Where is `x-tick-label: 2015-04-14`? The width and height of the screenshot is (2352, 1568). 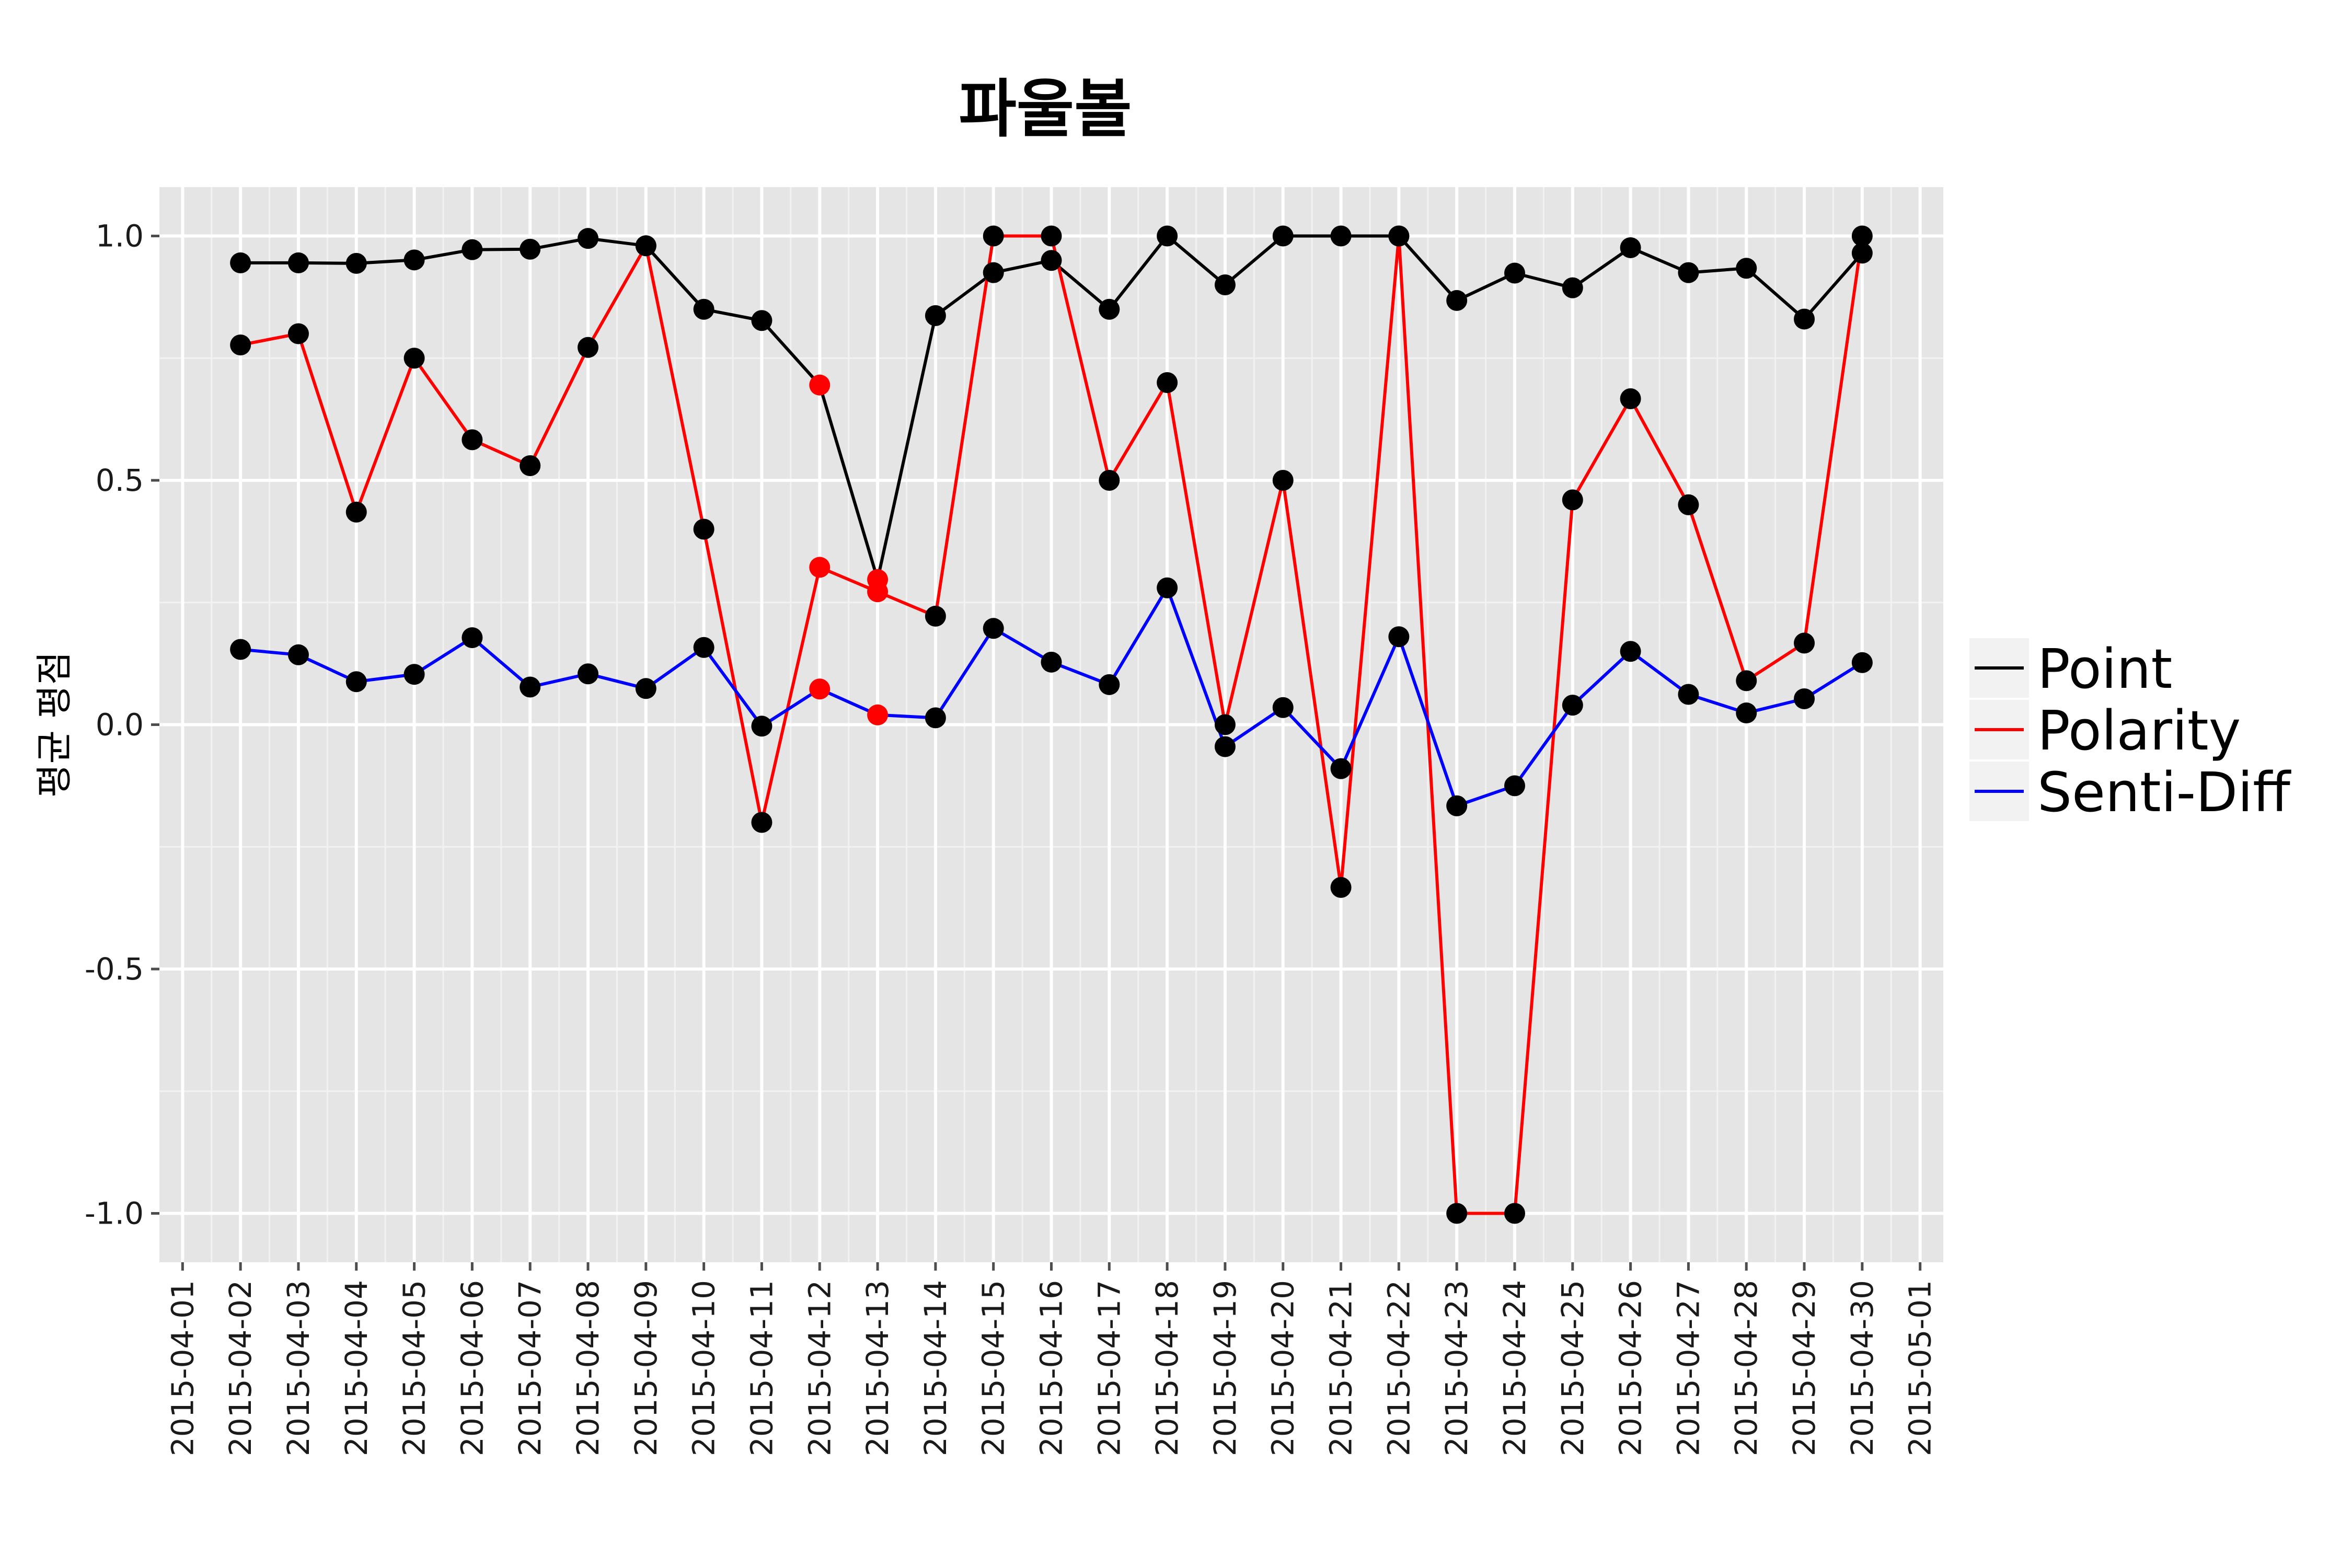
x-tick-label: 2015-04-14 is located at coordinates (935, 1368).